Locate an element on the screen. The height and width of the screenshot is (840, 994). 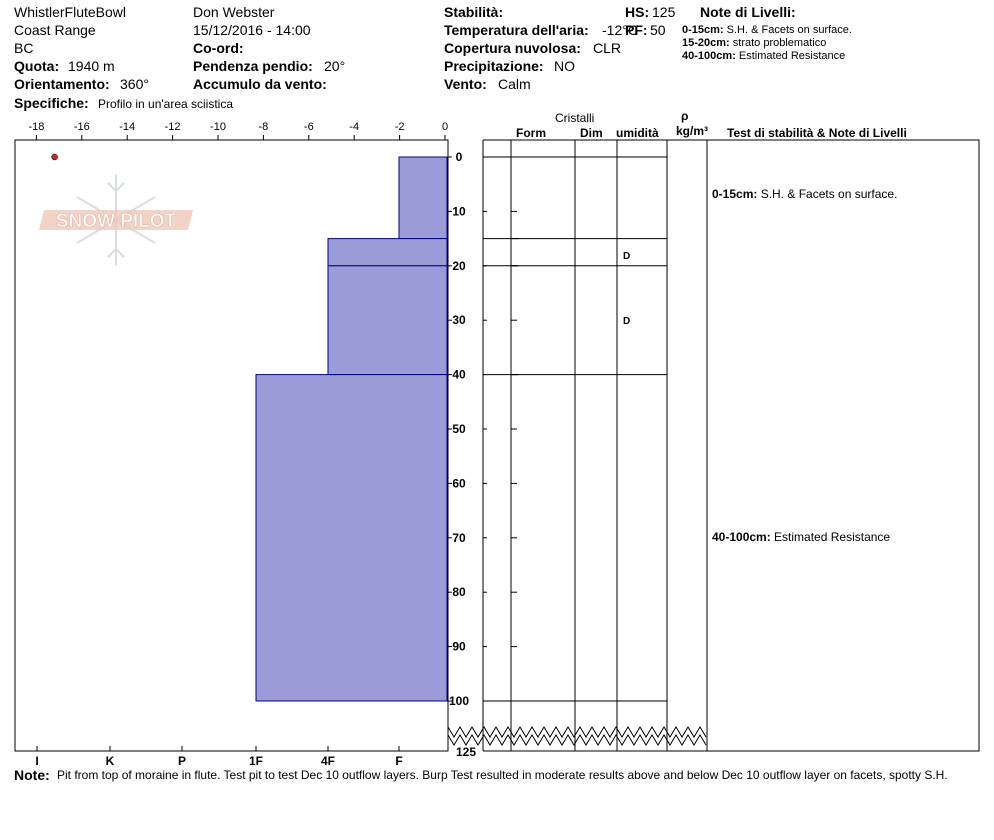
temp-tick-label: -12 is located at coordinates (173, 127).